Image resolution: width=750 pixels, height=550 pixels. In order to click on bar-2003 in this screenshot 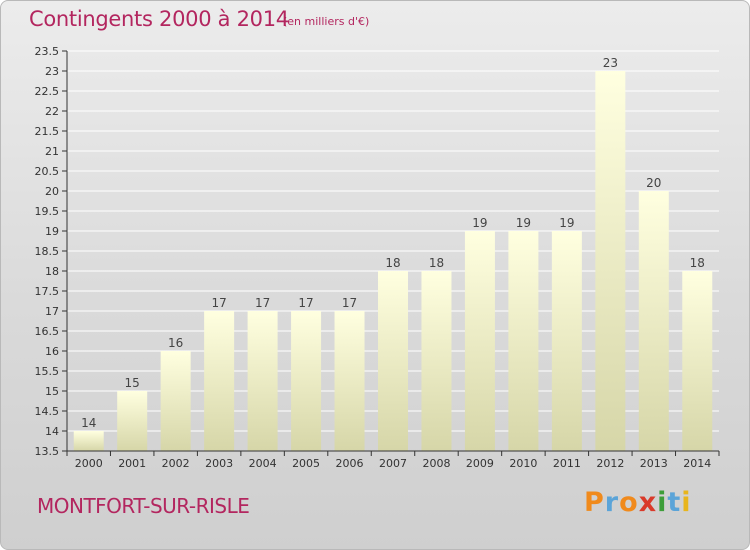, I will do `click(219, 381)`.